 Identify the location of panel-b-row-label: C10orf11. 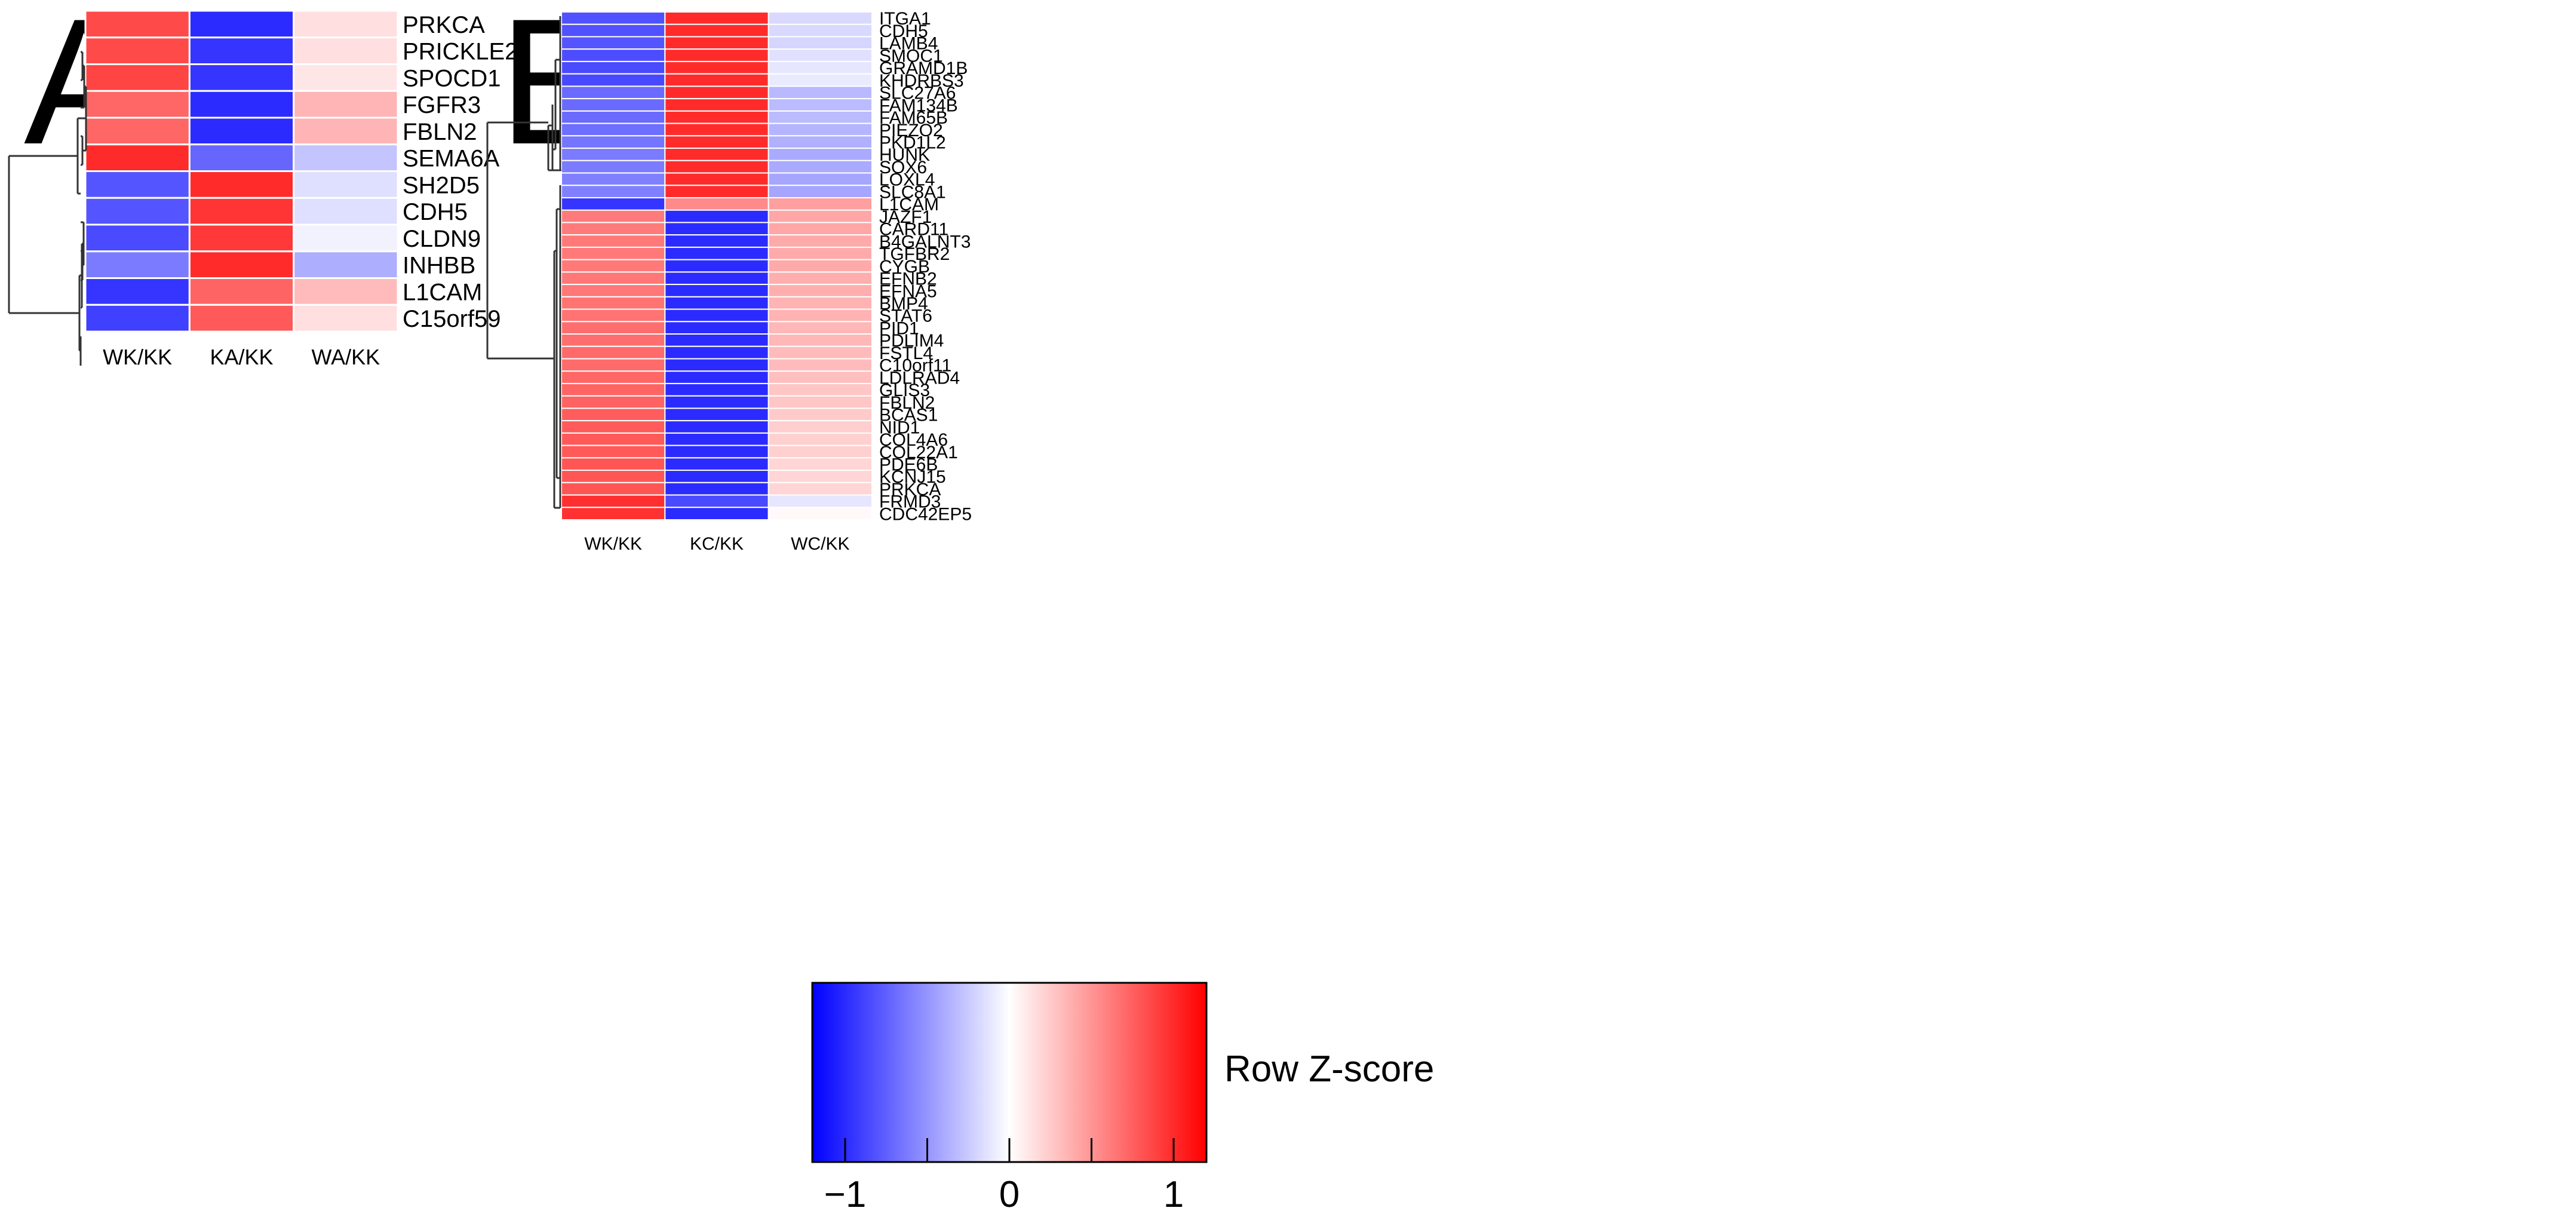
(915, 366).